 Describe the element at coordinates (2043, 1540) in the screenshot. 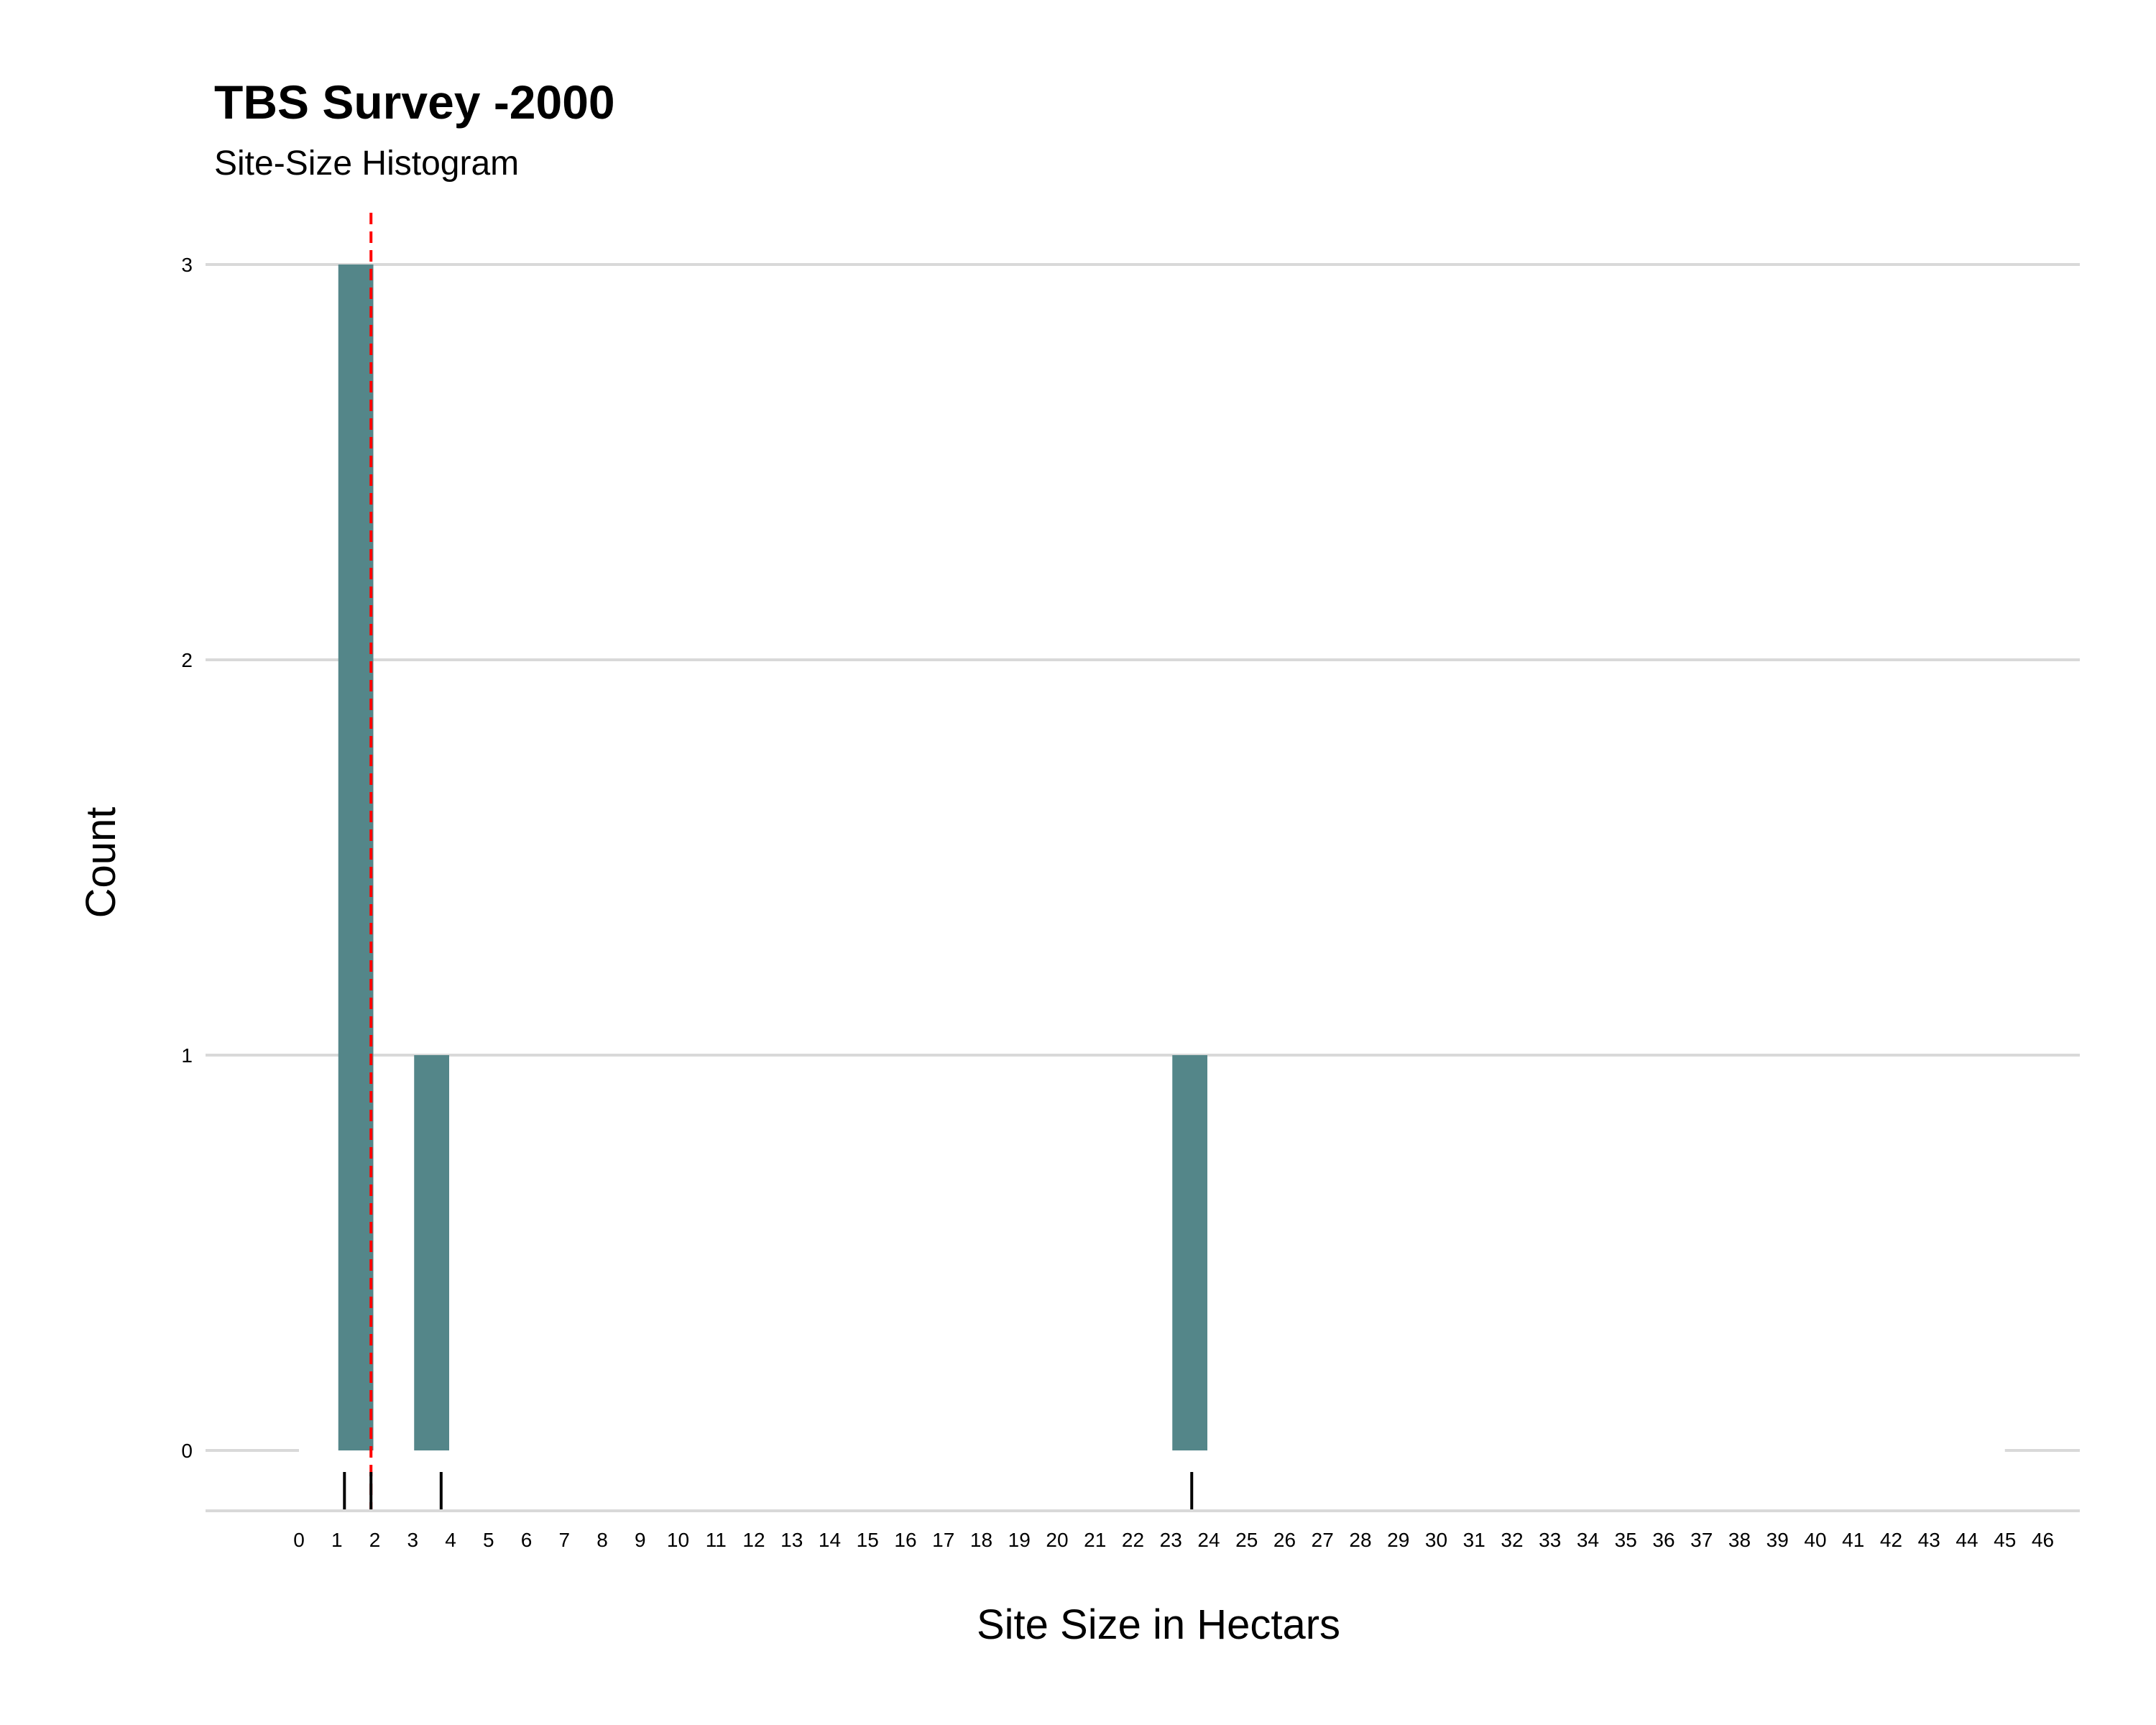

I see `x-tick-label: 46` at that location.